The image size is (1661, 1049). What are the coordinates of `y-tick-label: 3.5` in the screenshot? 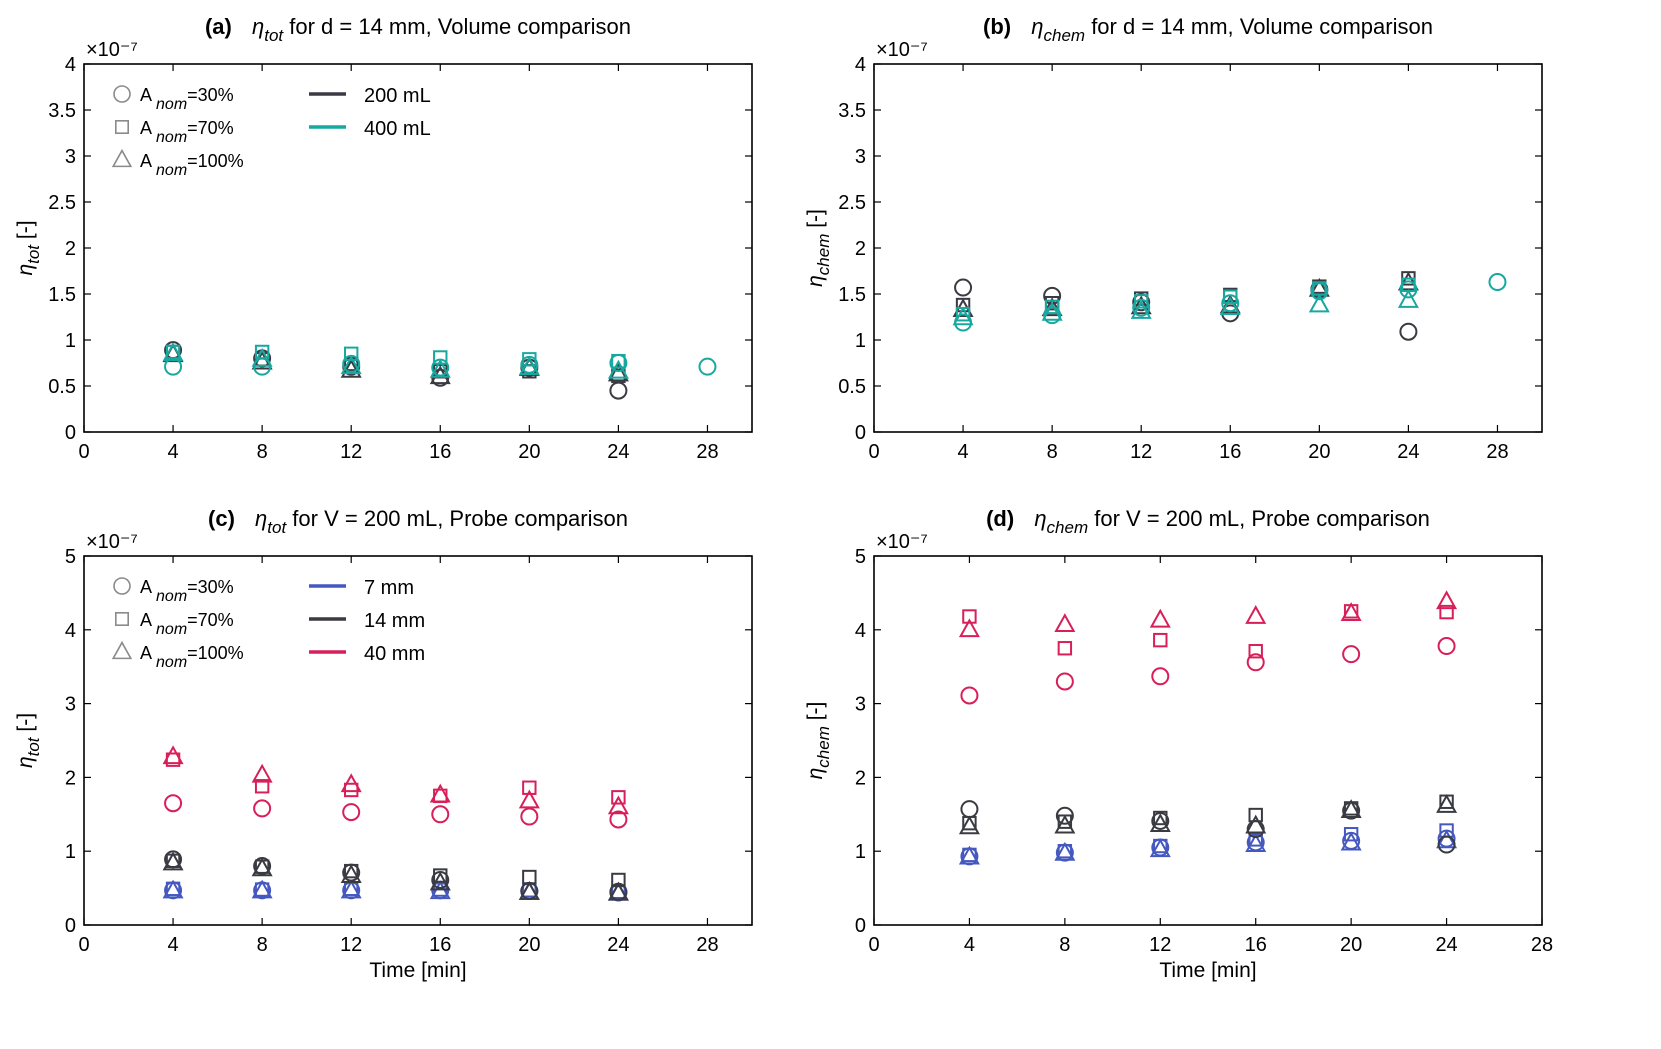 It's located at (62, 111).